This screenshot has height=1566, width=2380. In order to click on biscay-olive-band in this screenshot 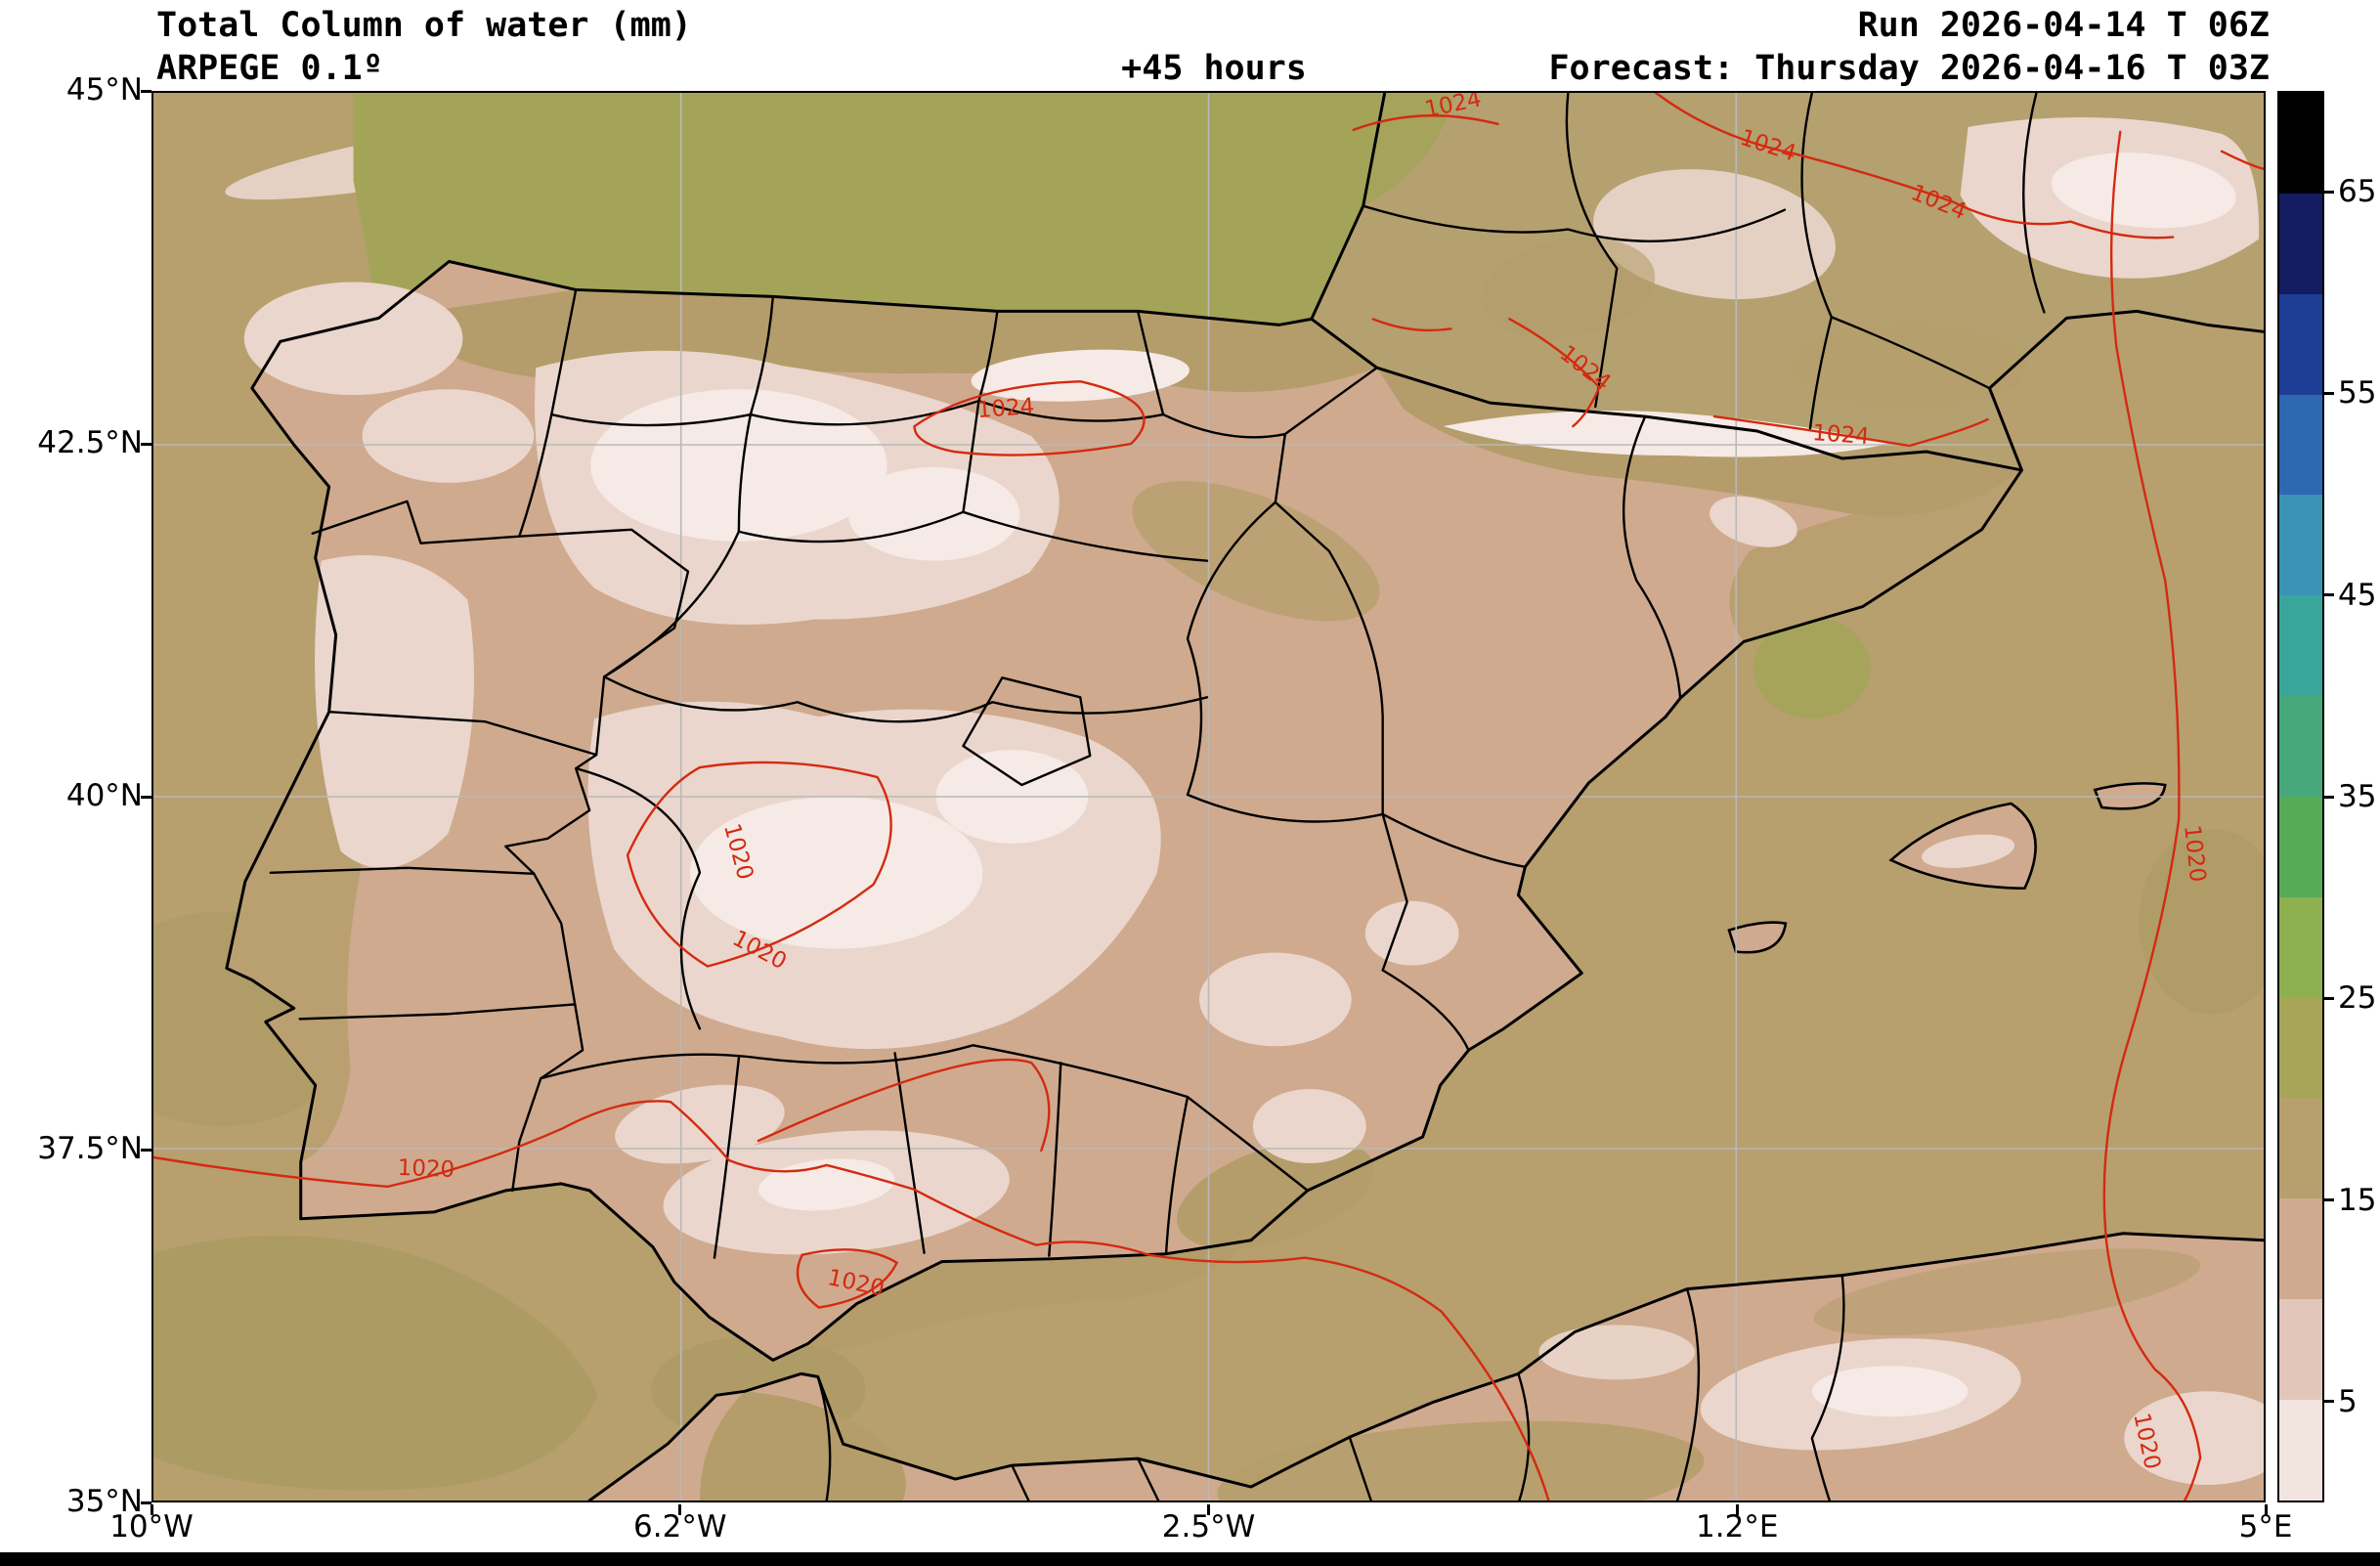, I will do `click(869, 209)`.